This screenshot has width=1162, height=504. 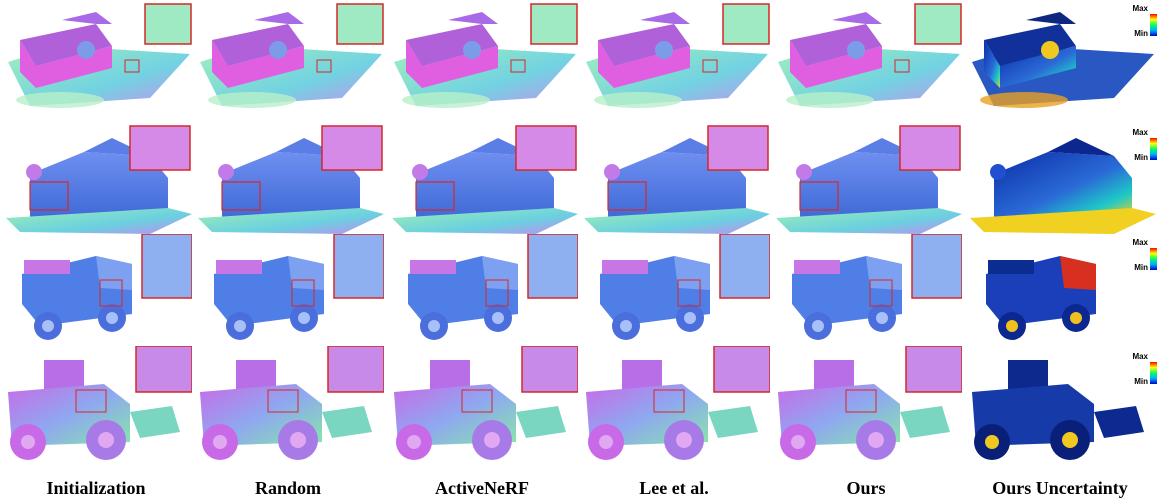 I want to click on column-label-ours-uncertainty: Ours Uncertainty, so click(x=1060, y=488).